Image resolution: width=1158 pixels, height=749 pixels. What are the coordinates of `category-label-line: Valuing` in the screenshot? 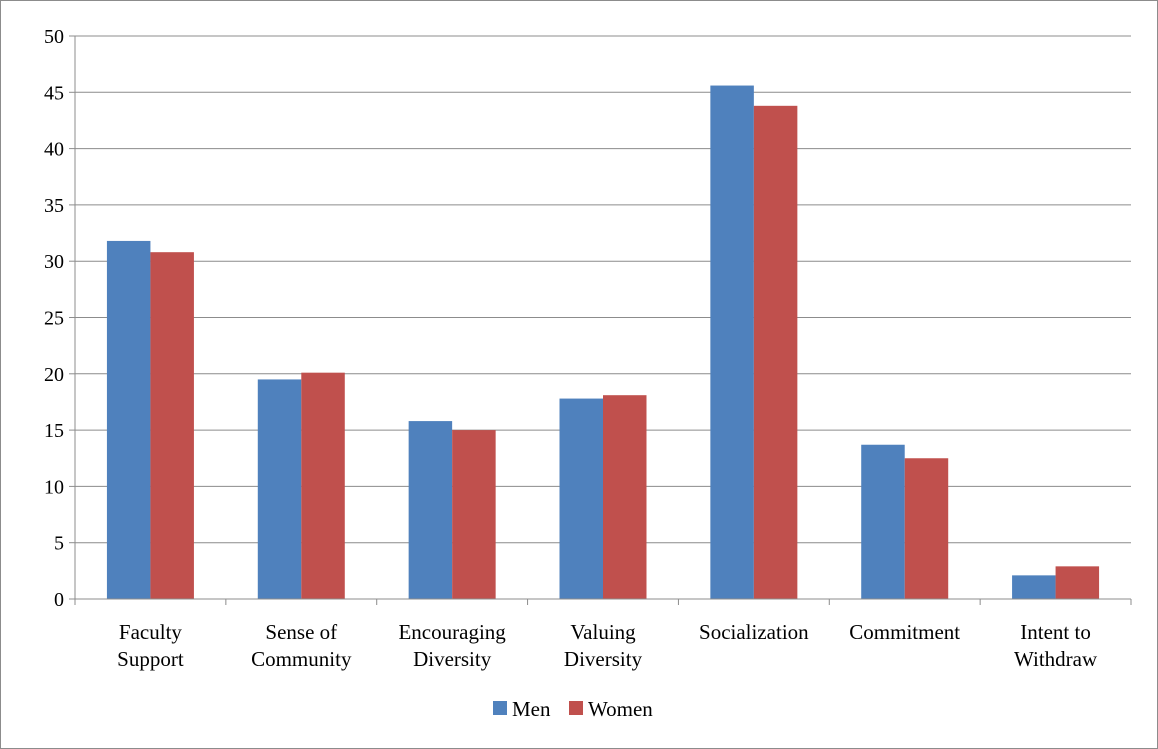 It's located at (603, 632).